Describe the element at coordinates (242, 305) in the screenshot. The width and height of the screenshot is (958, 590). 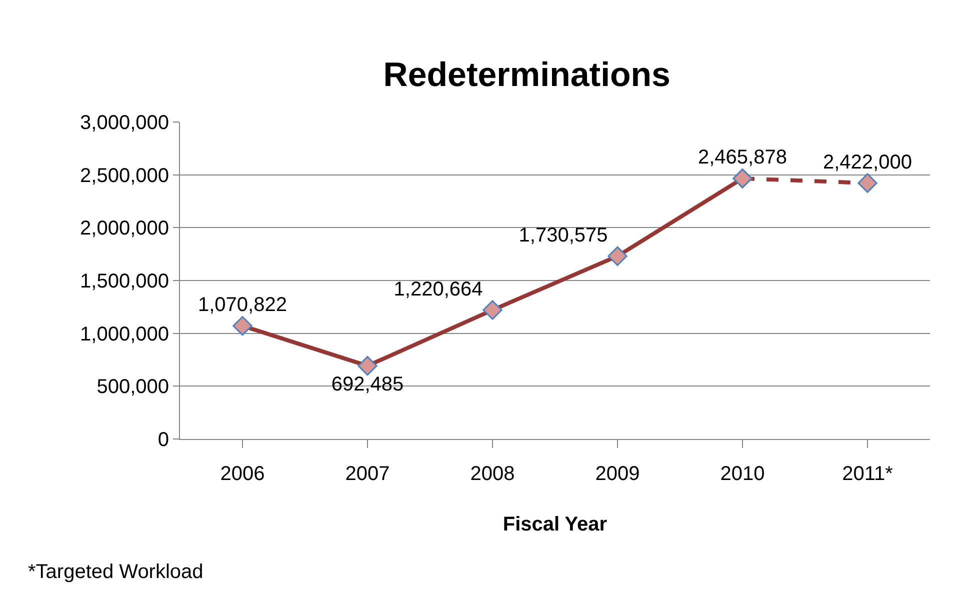
I see `data-label: 1,070,822` at that location.